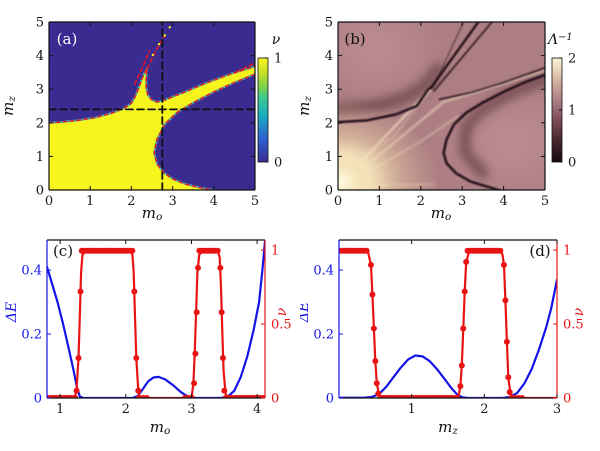  Describe the element at coordinates (329, 90) in the screenshot. I see `y-tick-label: 3` at that location.